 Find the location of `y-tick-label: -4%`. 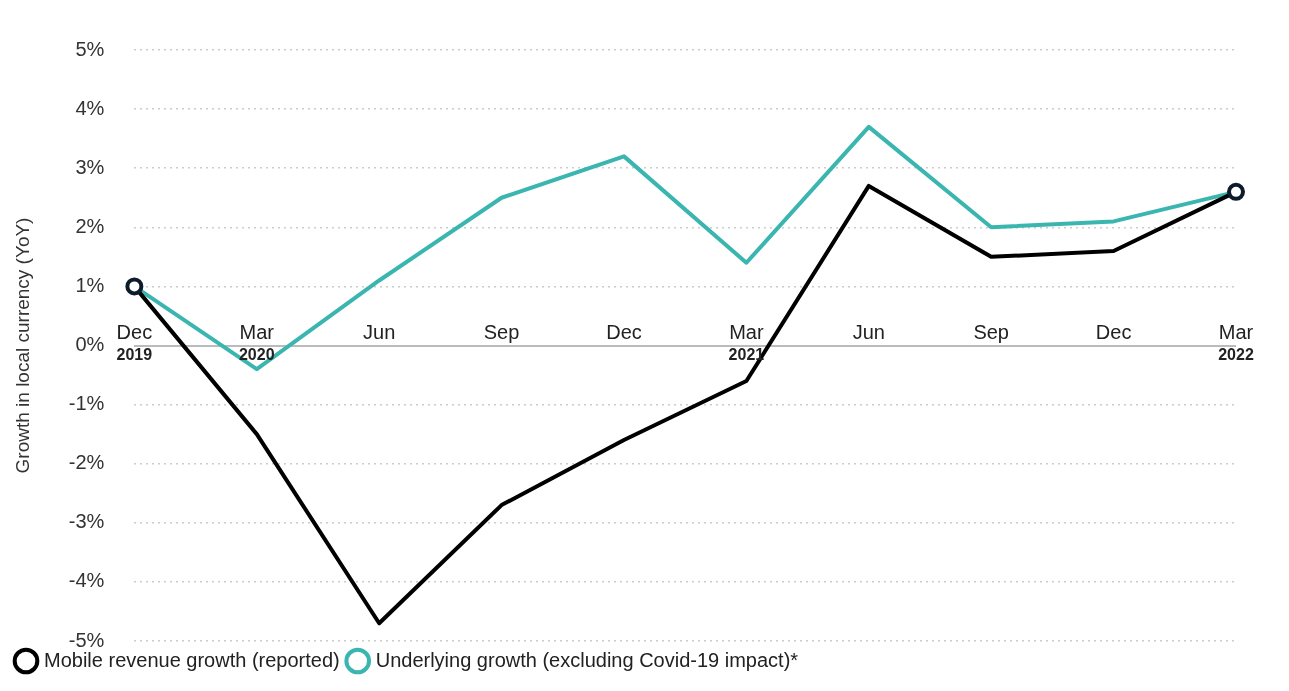

y-tick-label: -4% is located at coordinates (86, 580).